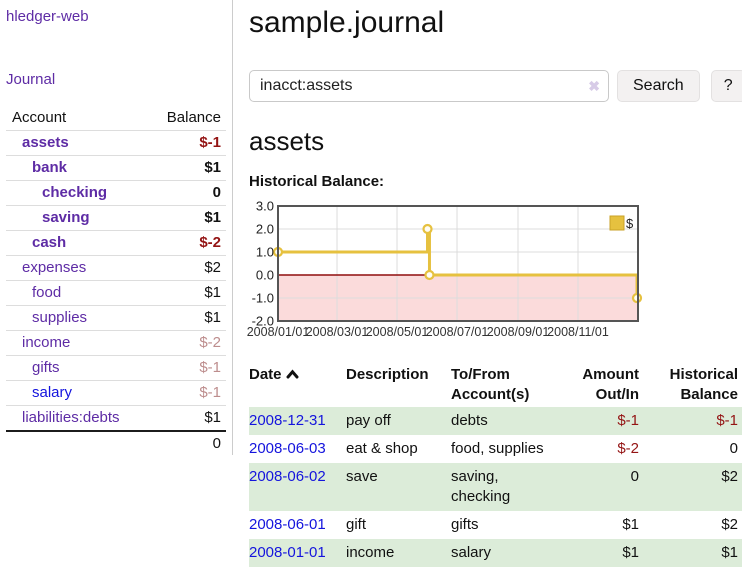 This screenshot has width=742, height=582. I want to click on account-row: income $-2, so click(116, 343).